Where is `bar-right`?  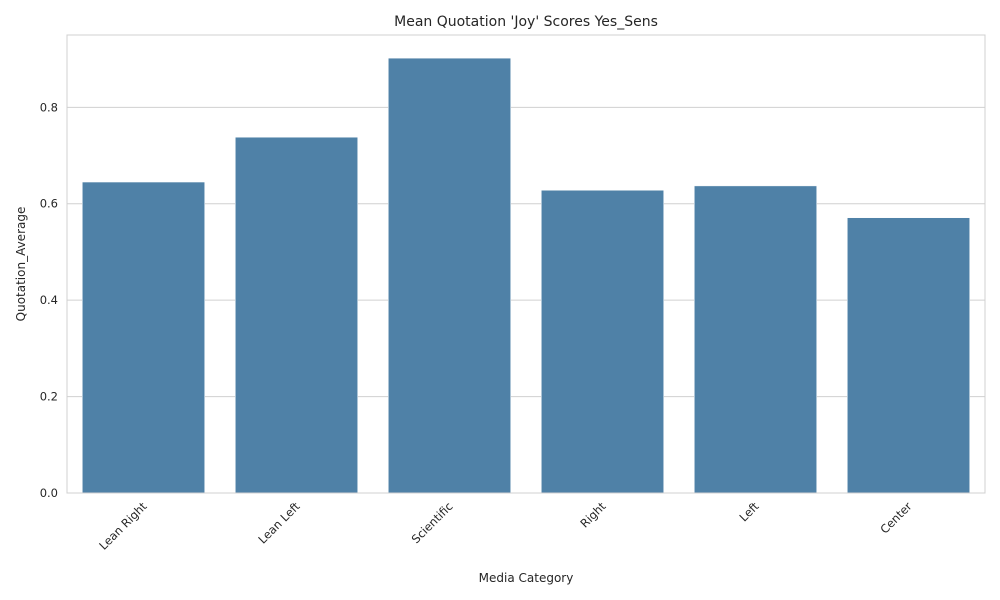
bar-right is located at coordinates (602, 341).